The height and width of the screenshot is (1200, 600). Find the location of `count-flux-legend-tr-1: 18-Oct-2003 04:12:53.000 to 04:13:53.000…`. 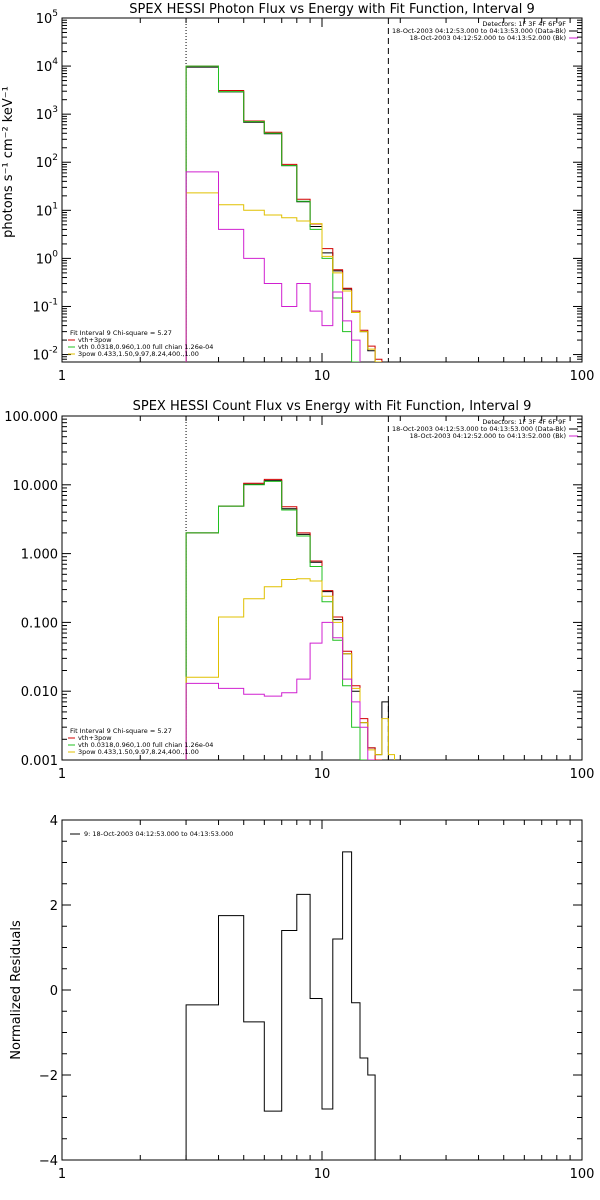

count-flux-legend-tr-1: 18-Oct-2003 04:12:53.000 to 04:13:53.000… is located at coordinates (479, 429).